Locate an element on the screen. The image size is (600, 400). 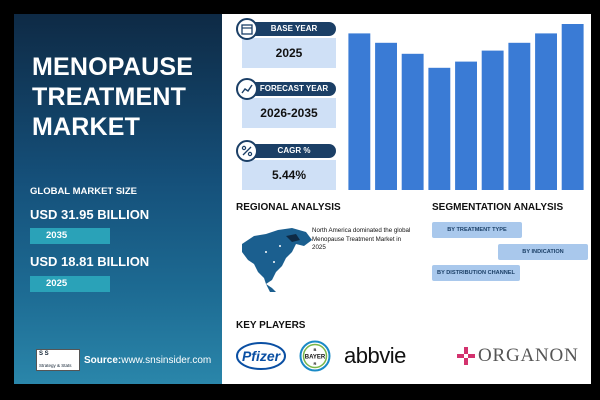
title-line-3: MARKET is located at coordinates (86, 127).